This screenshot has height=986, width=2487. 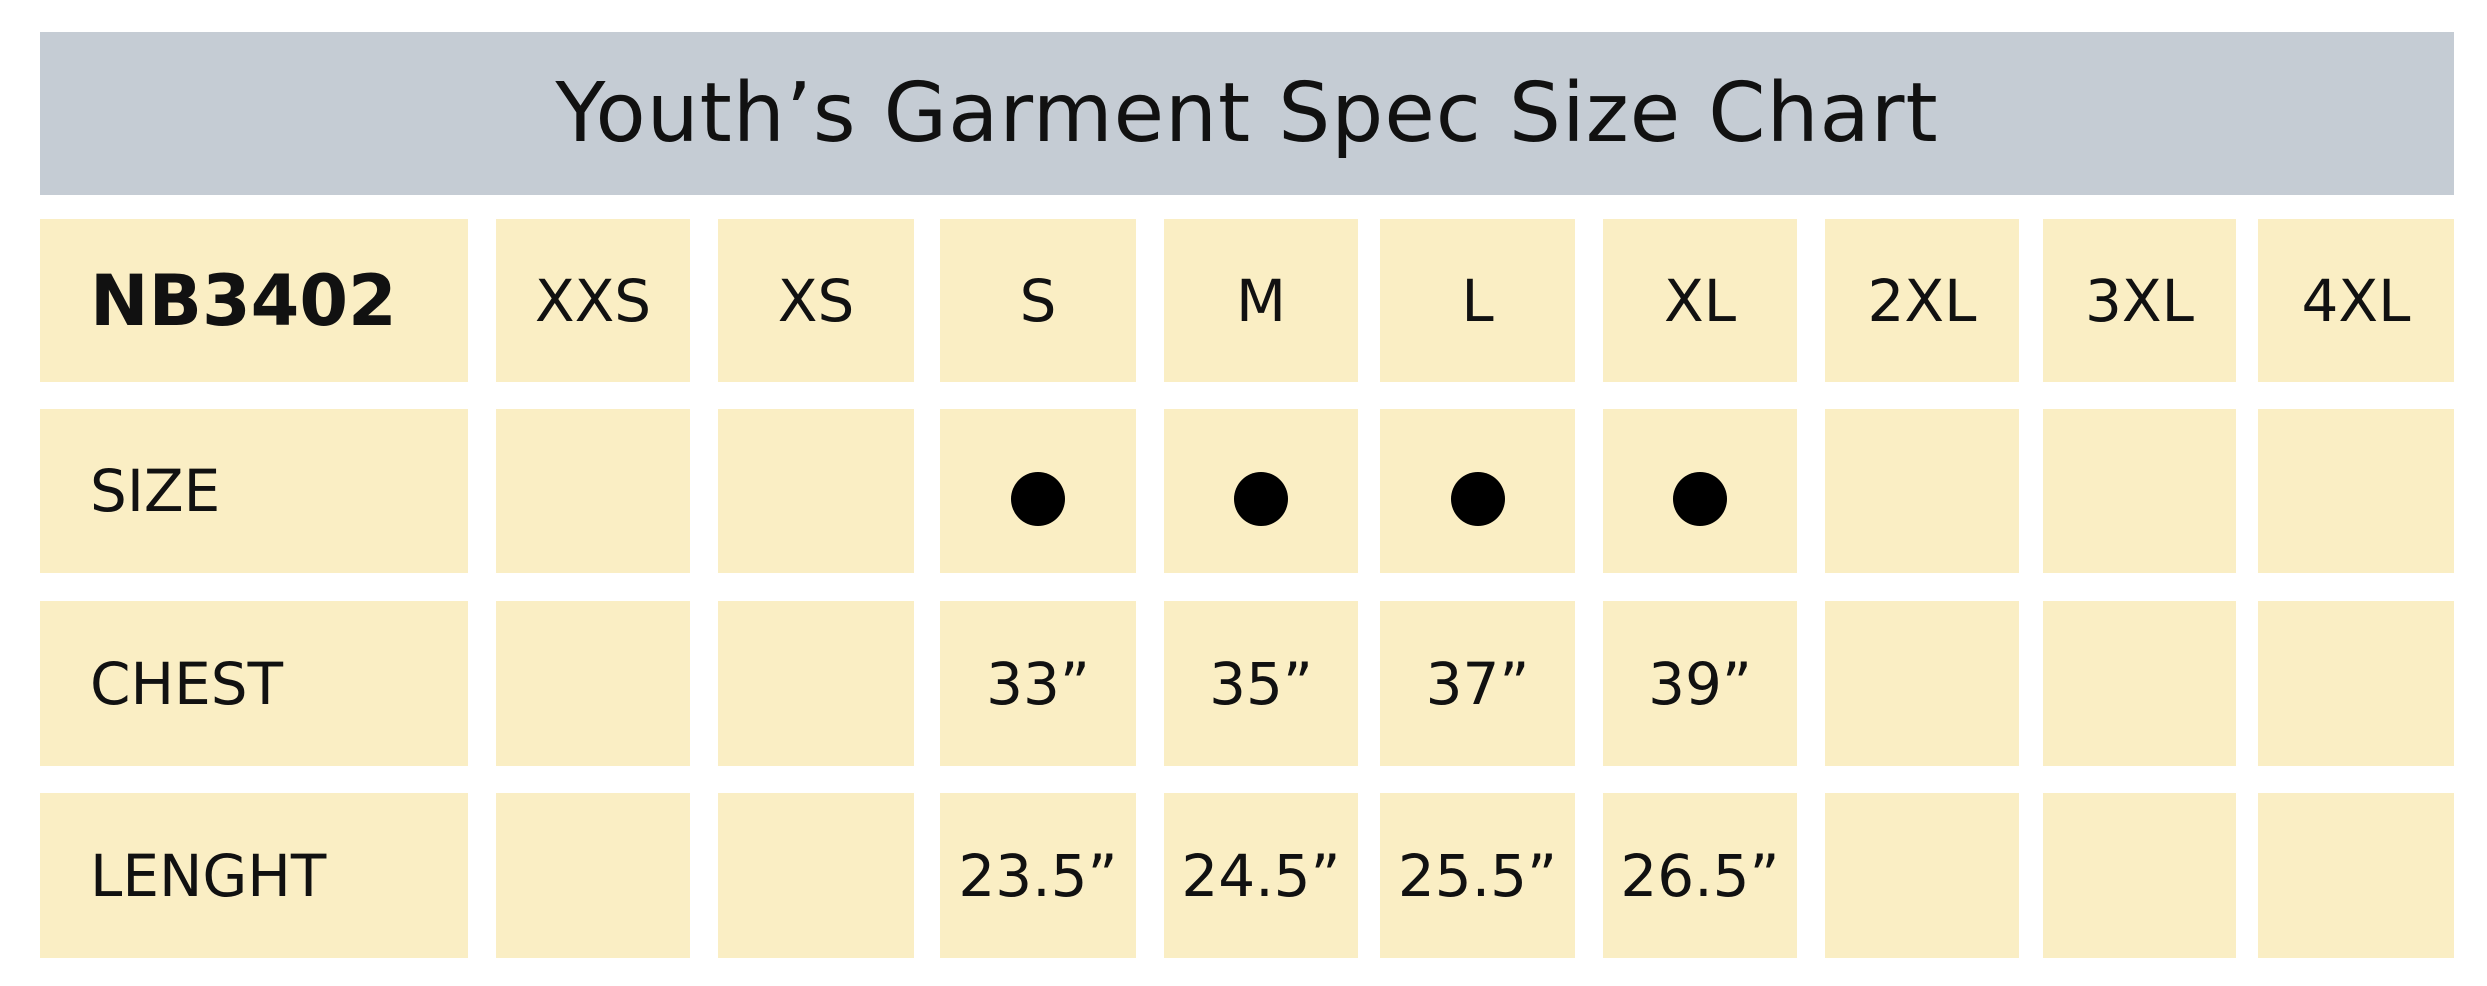 What do you see at coordinates (1477, 300) in the screenshot?
I see `size-header: L` at bounding box center [1477, 300].